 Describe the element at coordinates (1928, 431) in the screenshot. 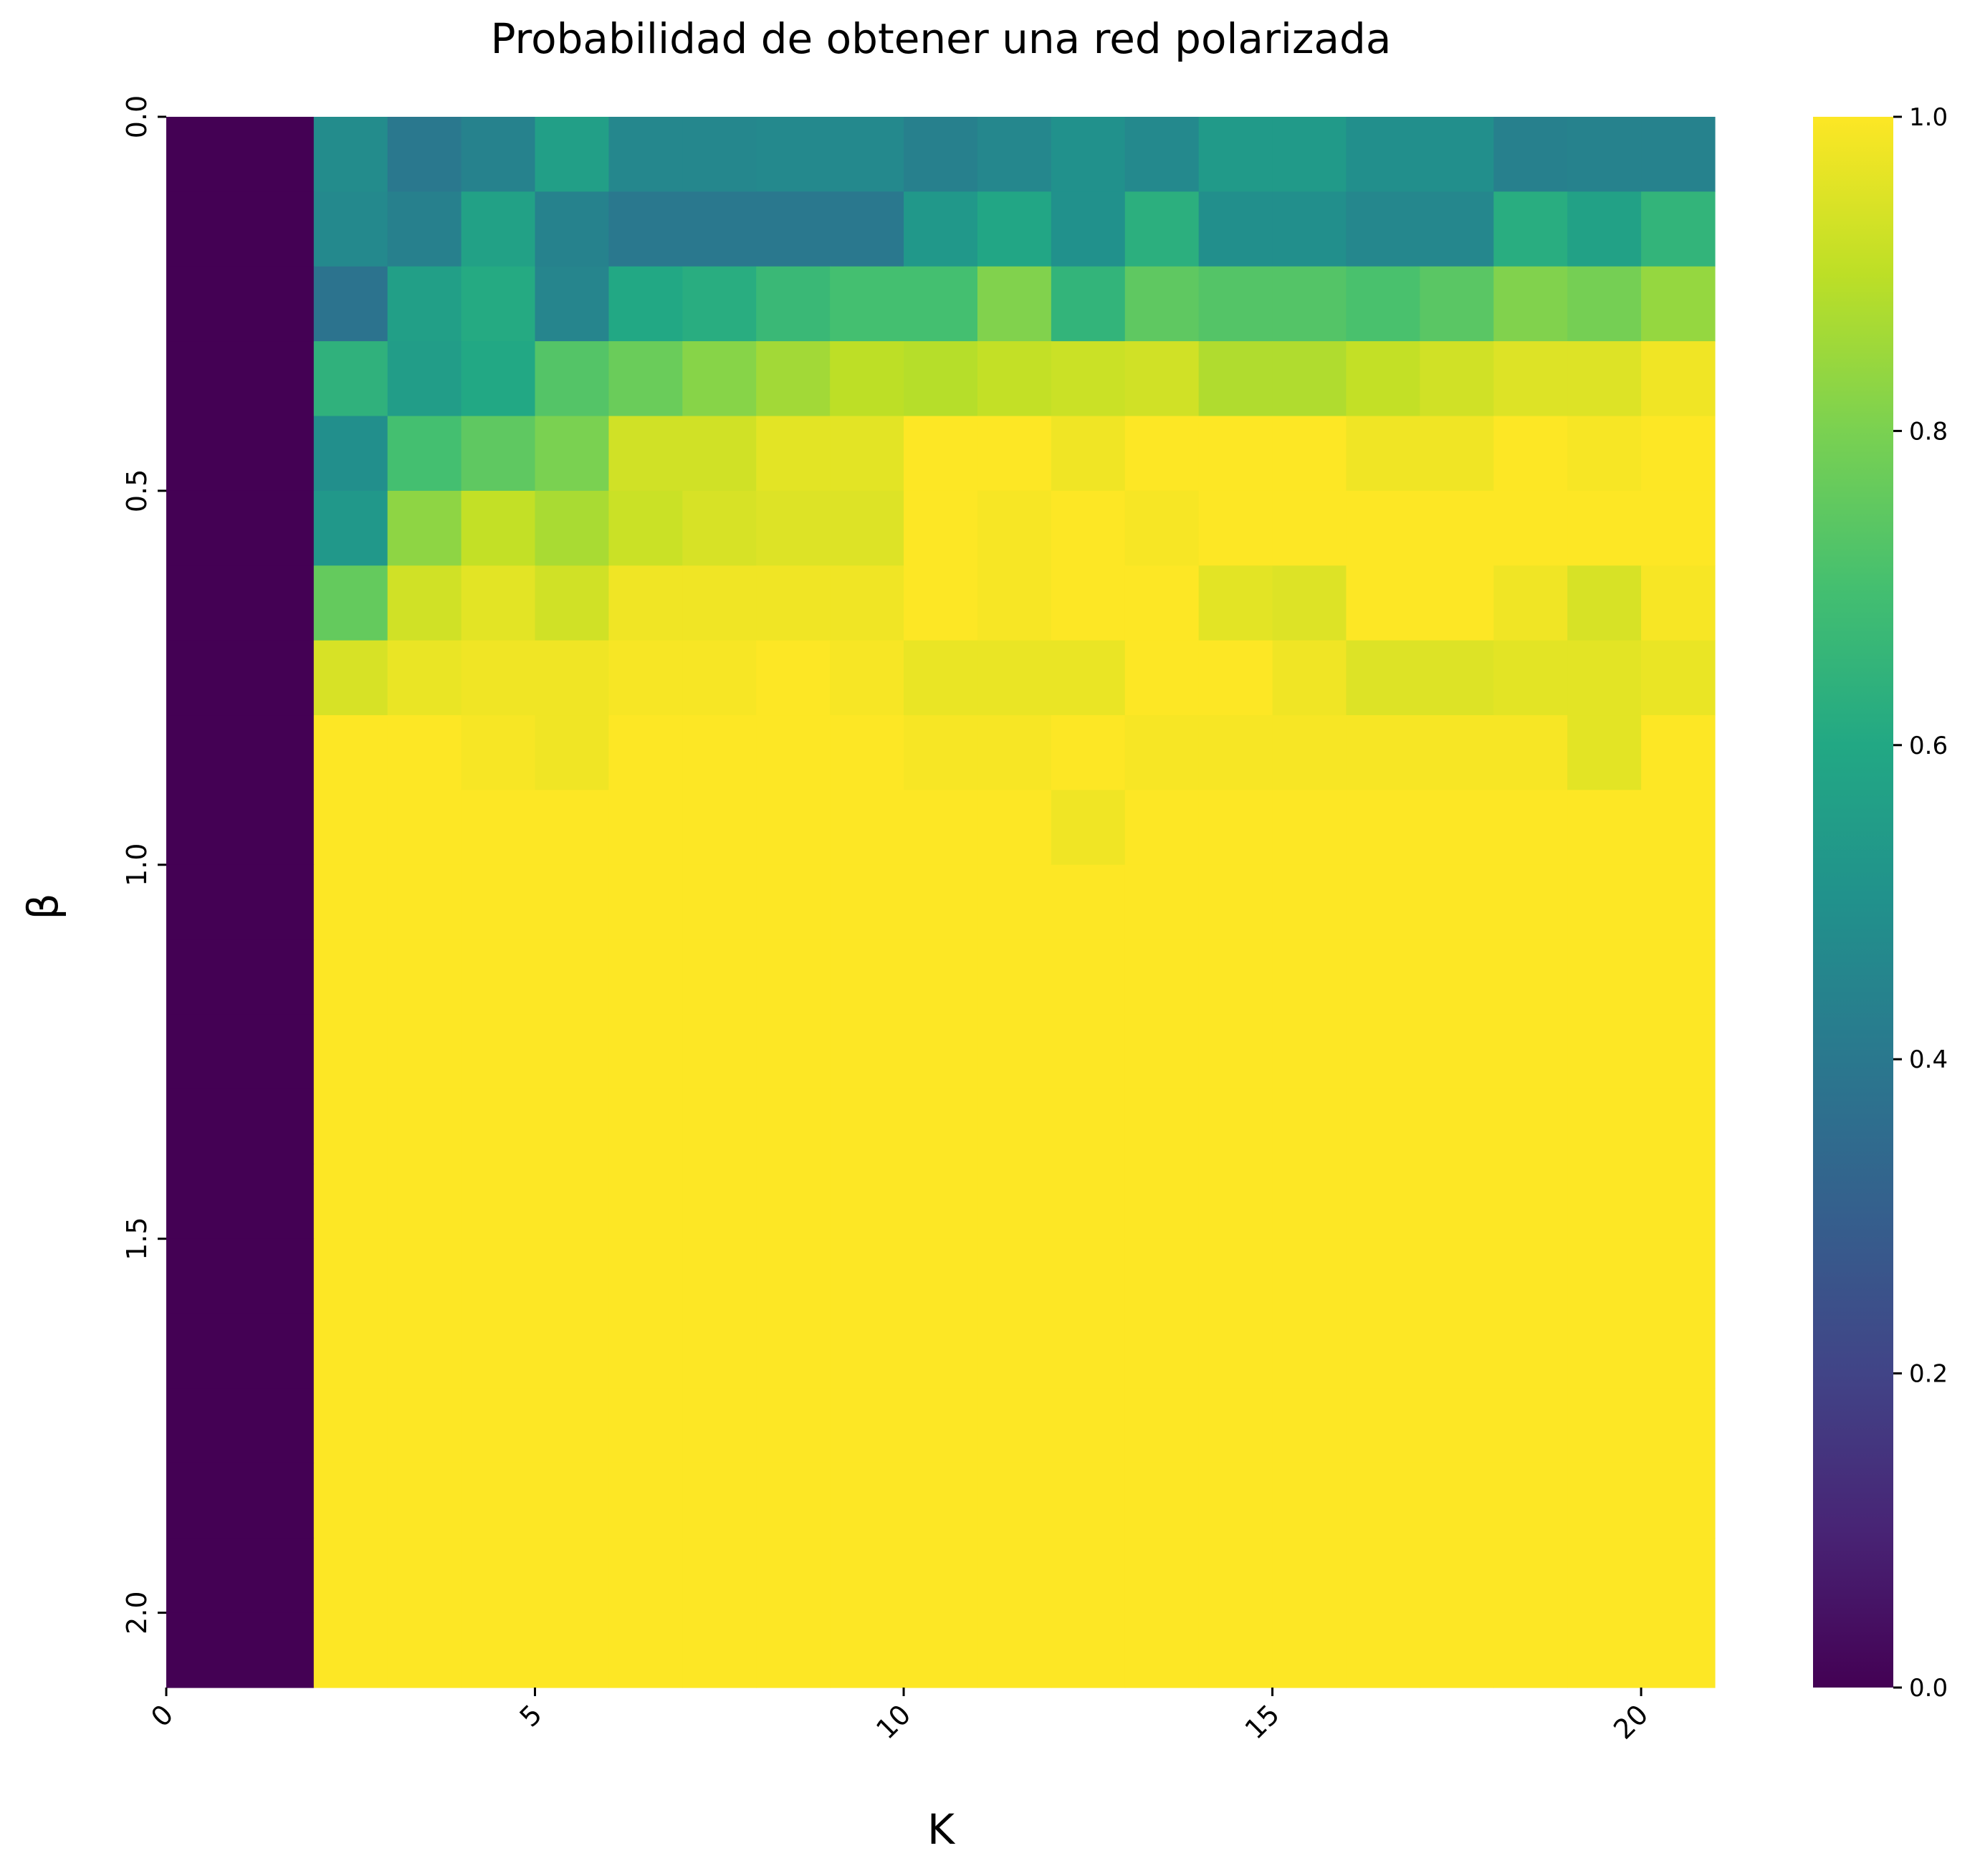

I see `colorbar-tick-label: 0.8` at that location.